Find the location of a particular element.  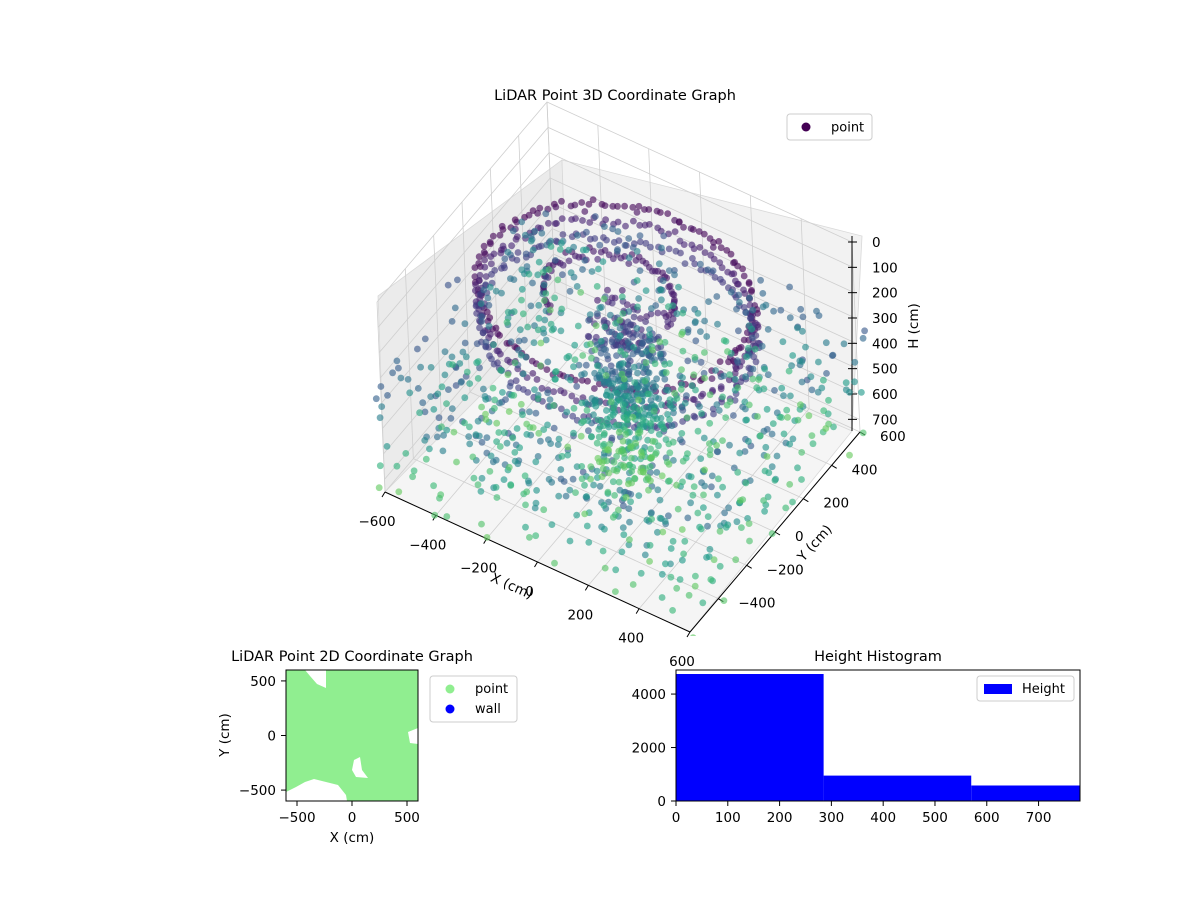

z-tick-label: 100 is located at coordinates (885, 268).